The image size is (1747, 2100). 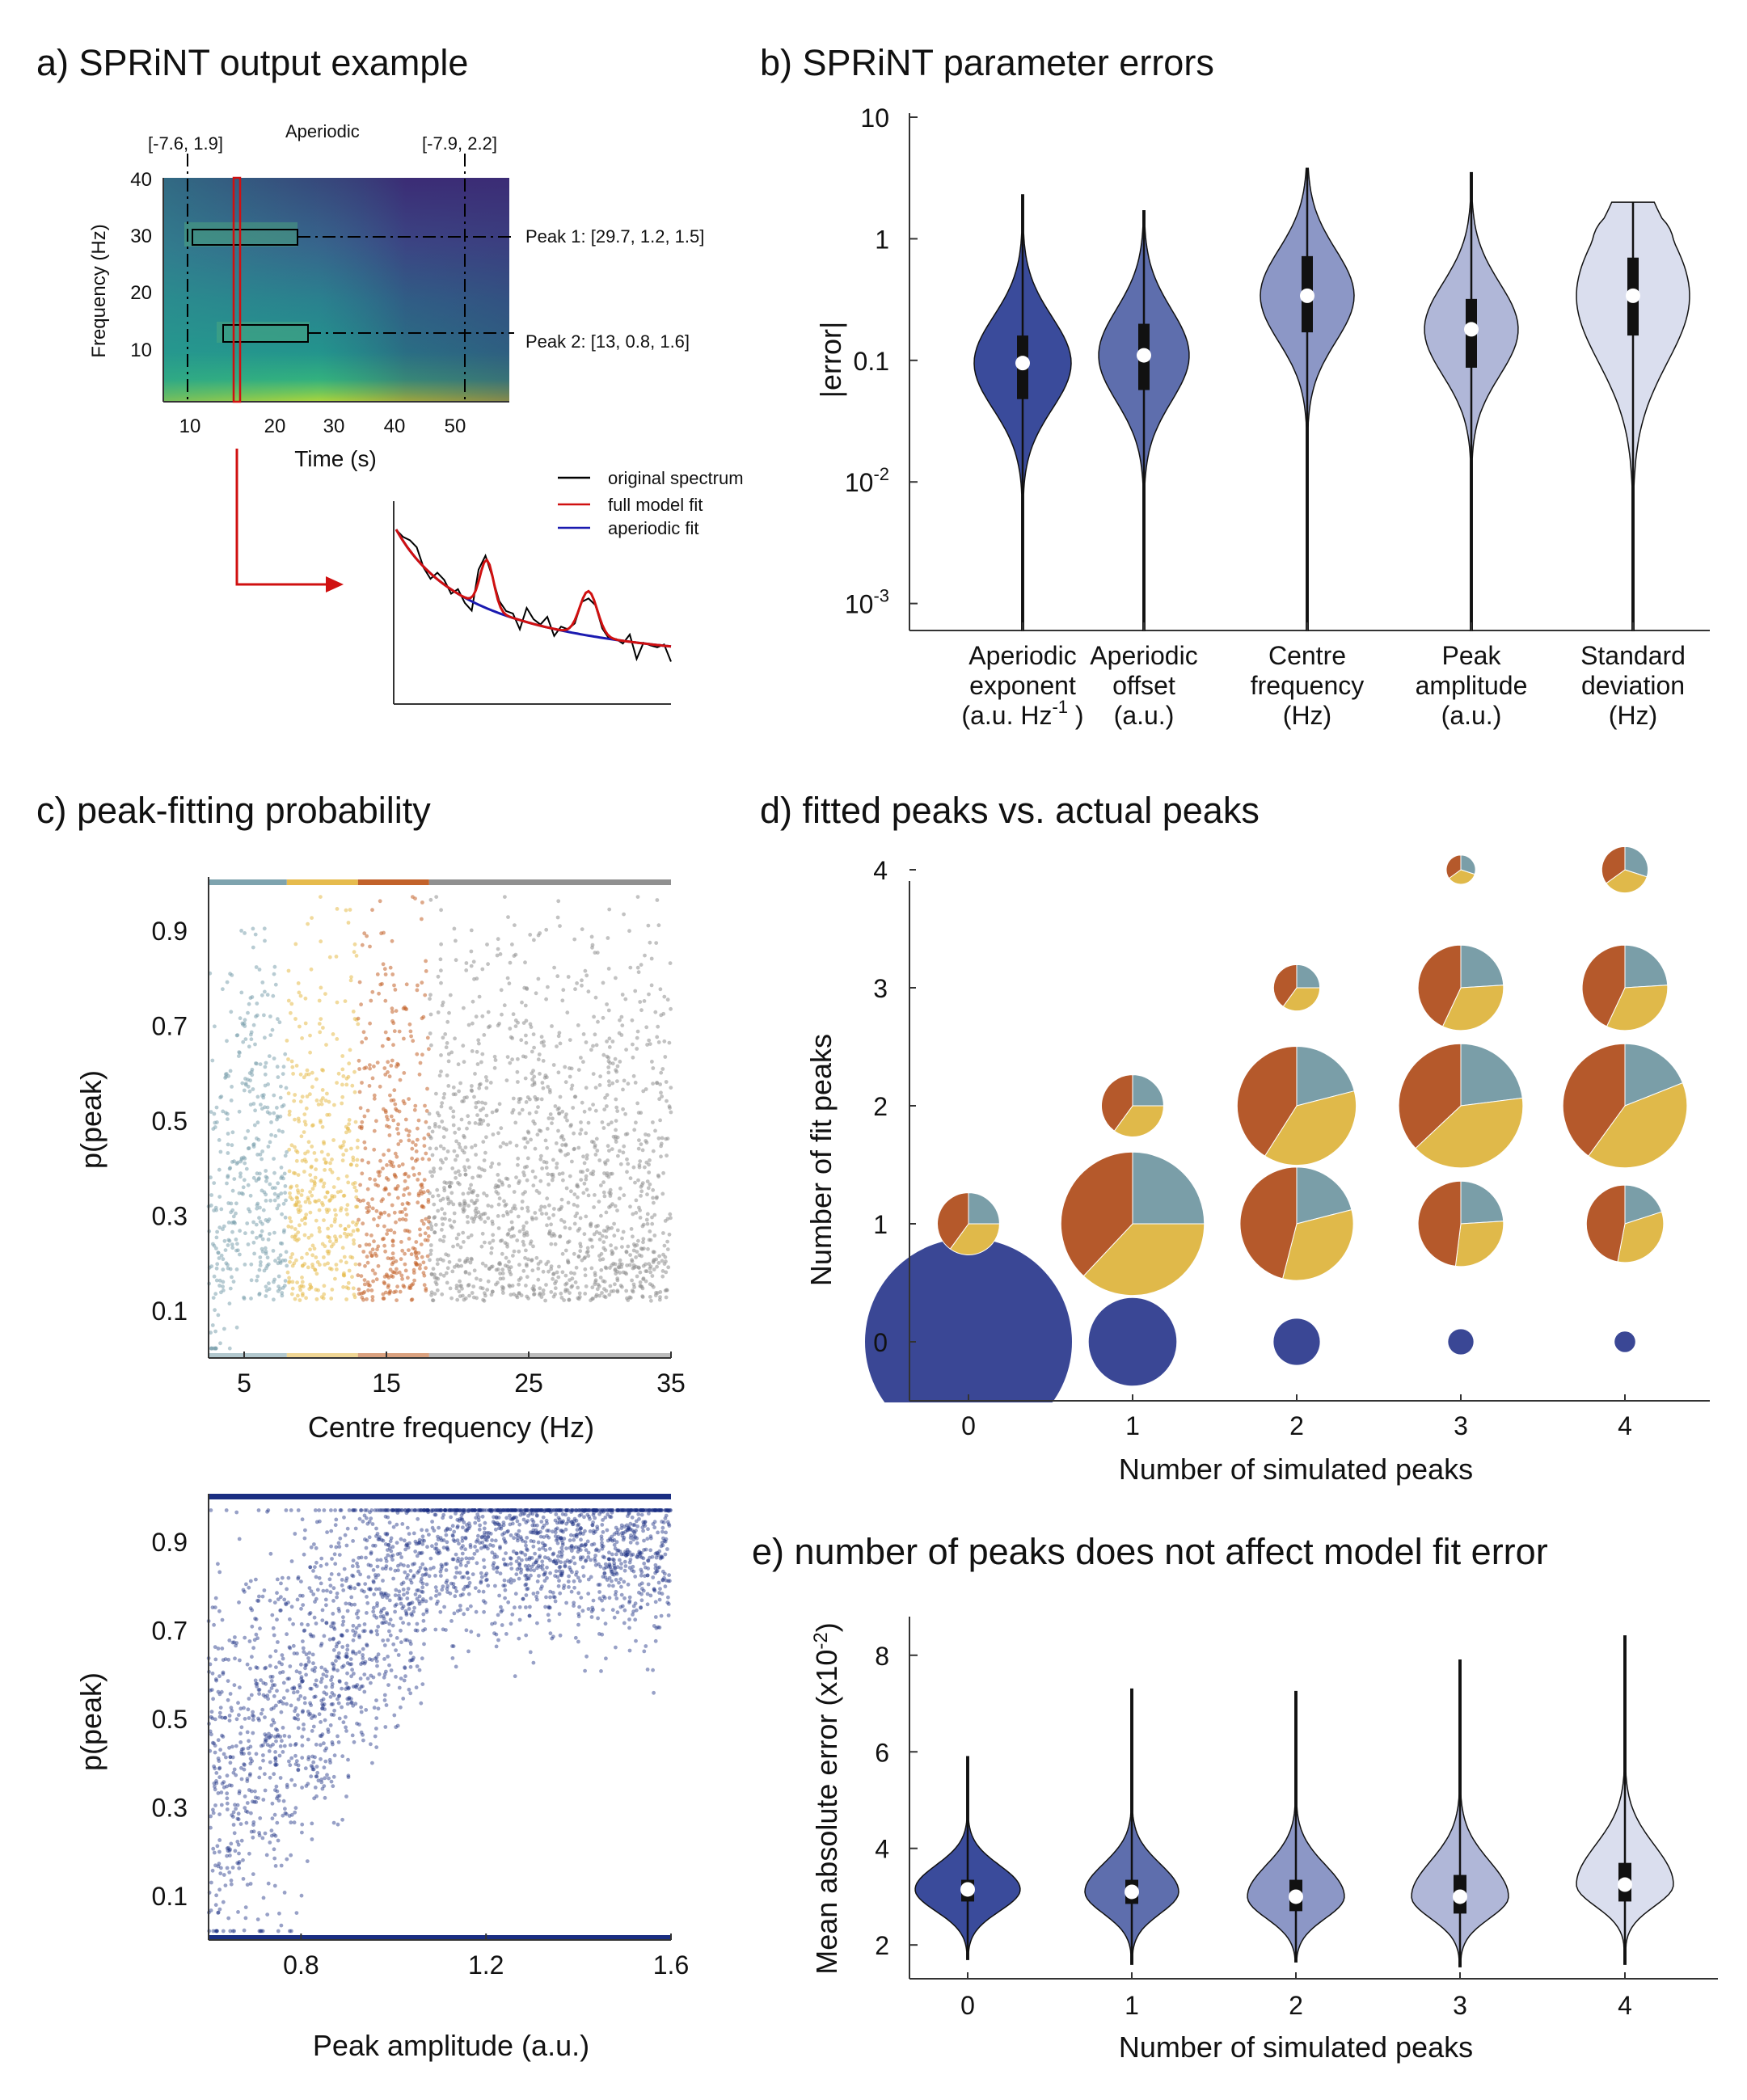 What do you see at coordinates (335, 584) in the screenshot?
I see `zoom-arrow-head` at bounding box center [335, 584].